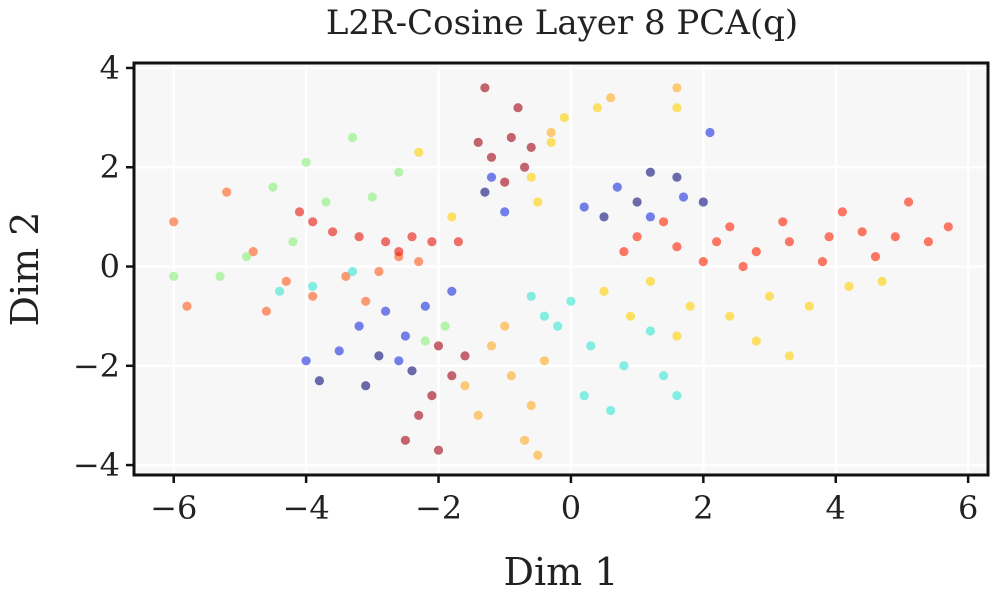 Image resolution: width=994 pixels, height=600 pixels. Describe the element at coordinates (96, 366) in the screenshot. I see `y-tick-label: −2` at that location.